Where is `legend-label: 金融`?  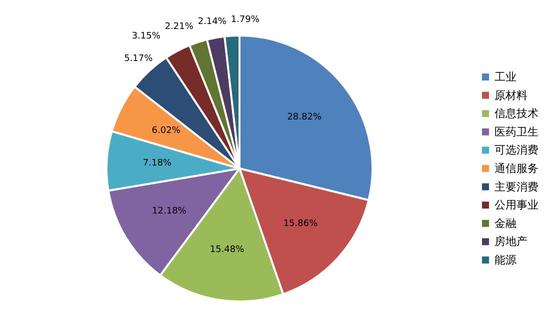 legend-label: 金融 is located at coordinates (505, 223).